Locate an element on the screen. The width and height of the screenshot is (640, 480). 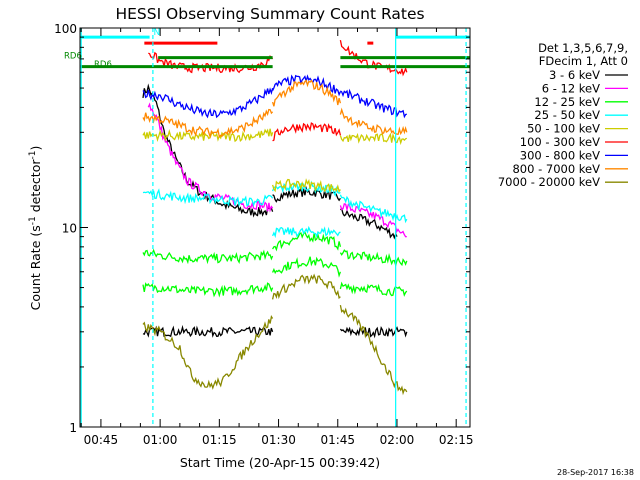
legend-label: 25 - 50 keV is located at coordinates (567, 115).